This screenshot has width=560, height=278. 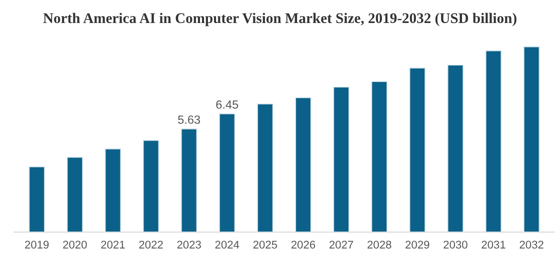 What do you see at coordinates (227, 244) in the screenshot?
I see `x-tick-label: 2024` at bounding box center [227, 244].